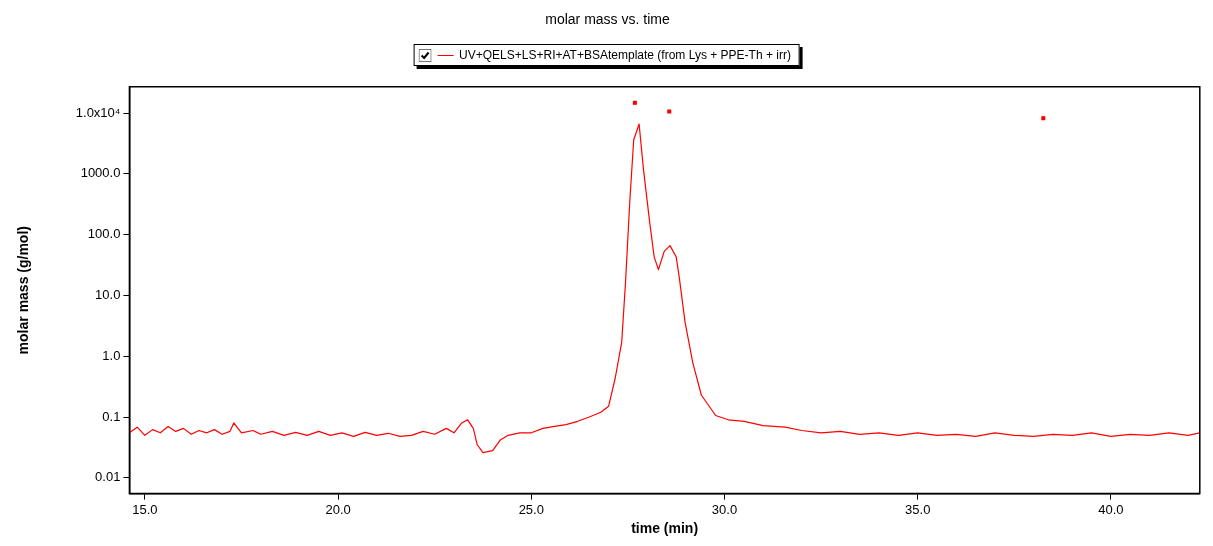 This screenshot has height=546, width=1213. I want to click on x-tick-label: 35.0, so click(918, 509).